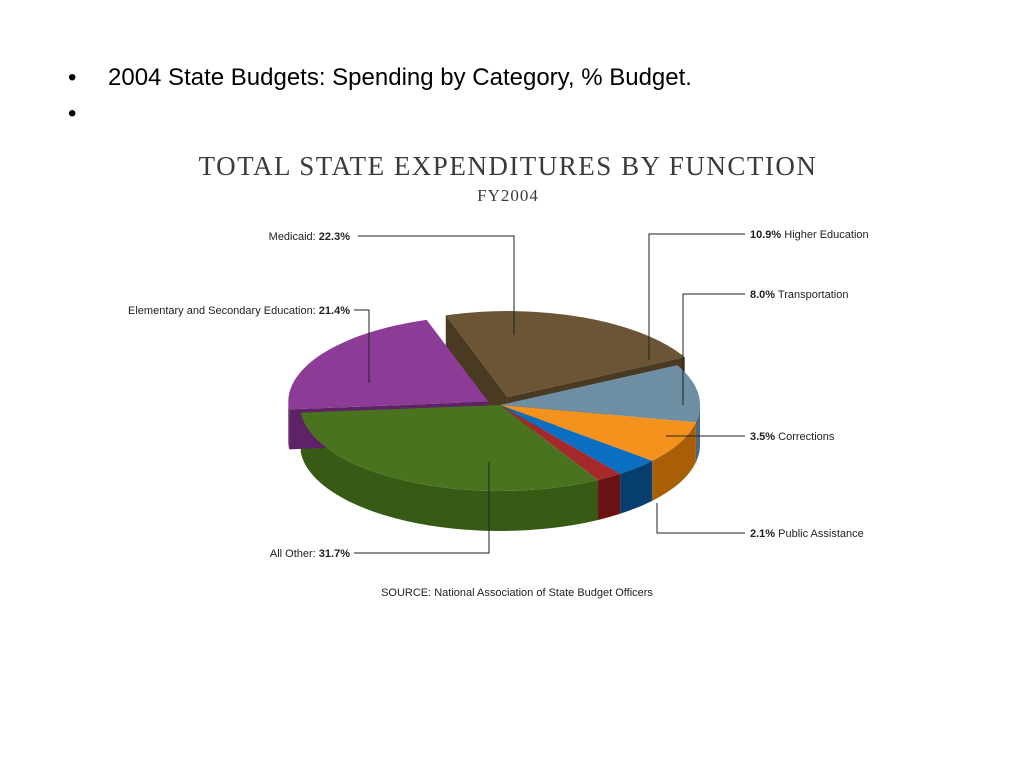 Image resolution: width=1024 pixels, height=768 pixels. Describe the element at coordinates (334, 554) in the screenshot. I see `slice-value-all-other: 31.7%` at that location.